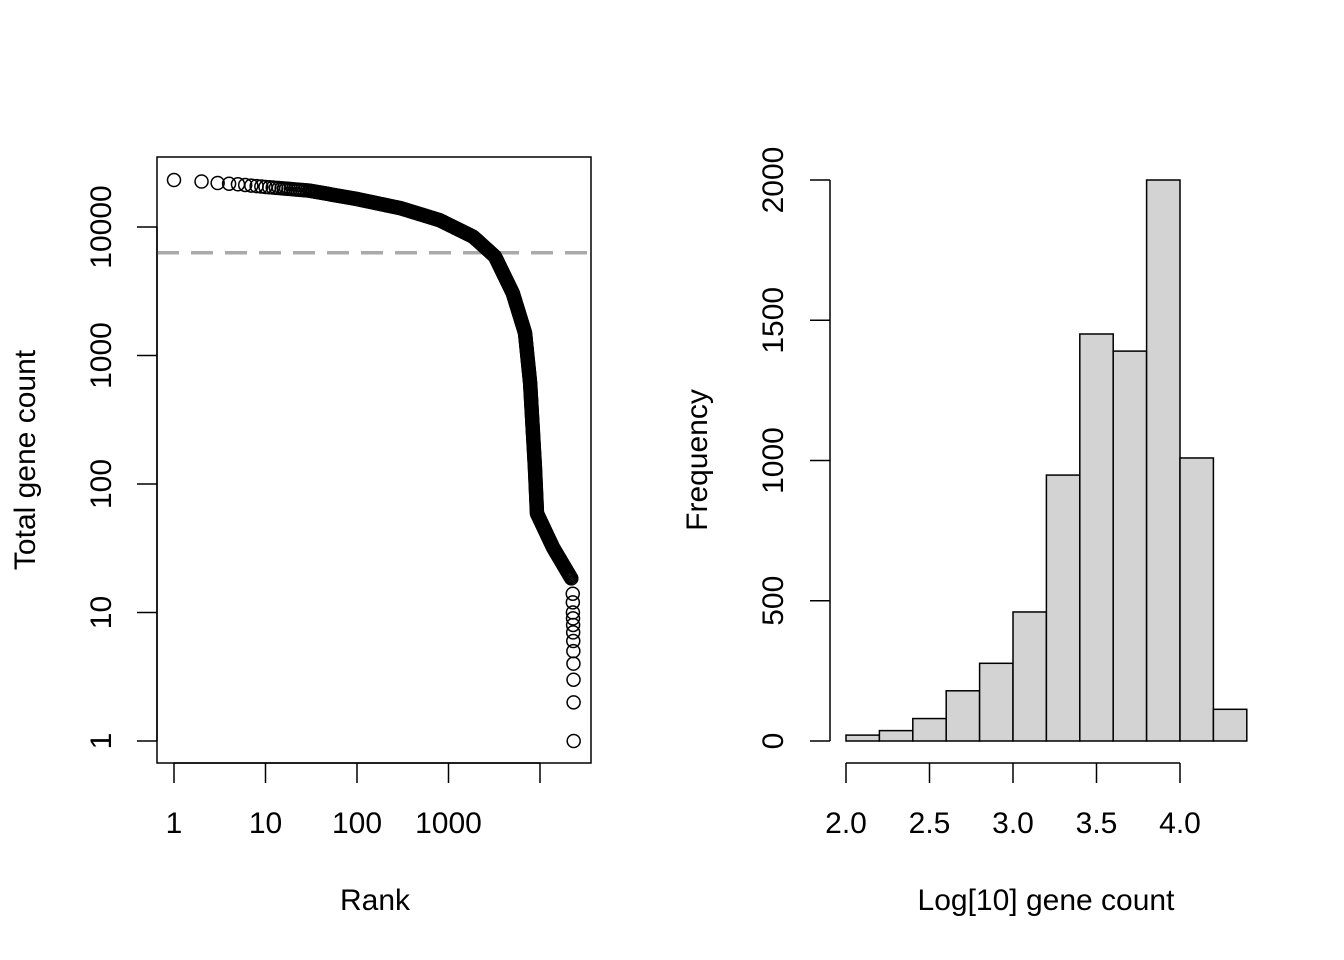  What do you see at coordinates (773, 320) in the screenshot?
I see `y-tick-label: 1500` at bounding box center [773, 320].